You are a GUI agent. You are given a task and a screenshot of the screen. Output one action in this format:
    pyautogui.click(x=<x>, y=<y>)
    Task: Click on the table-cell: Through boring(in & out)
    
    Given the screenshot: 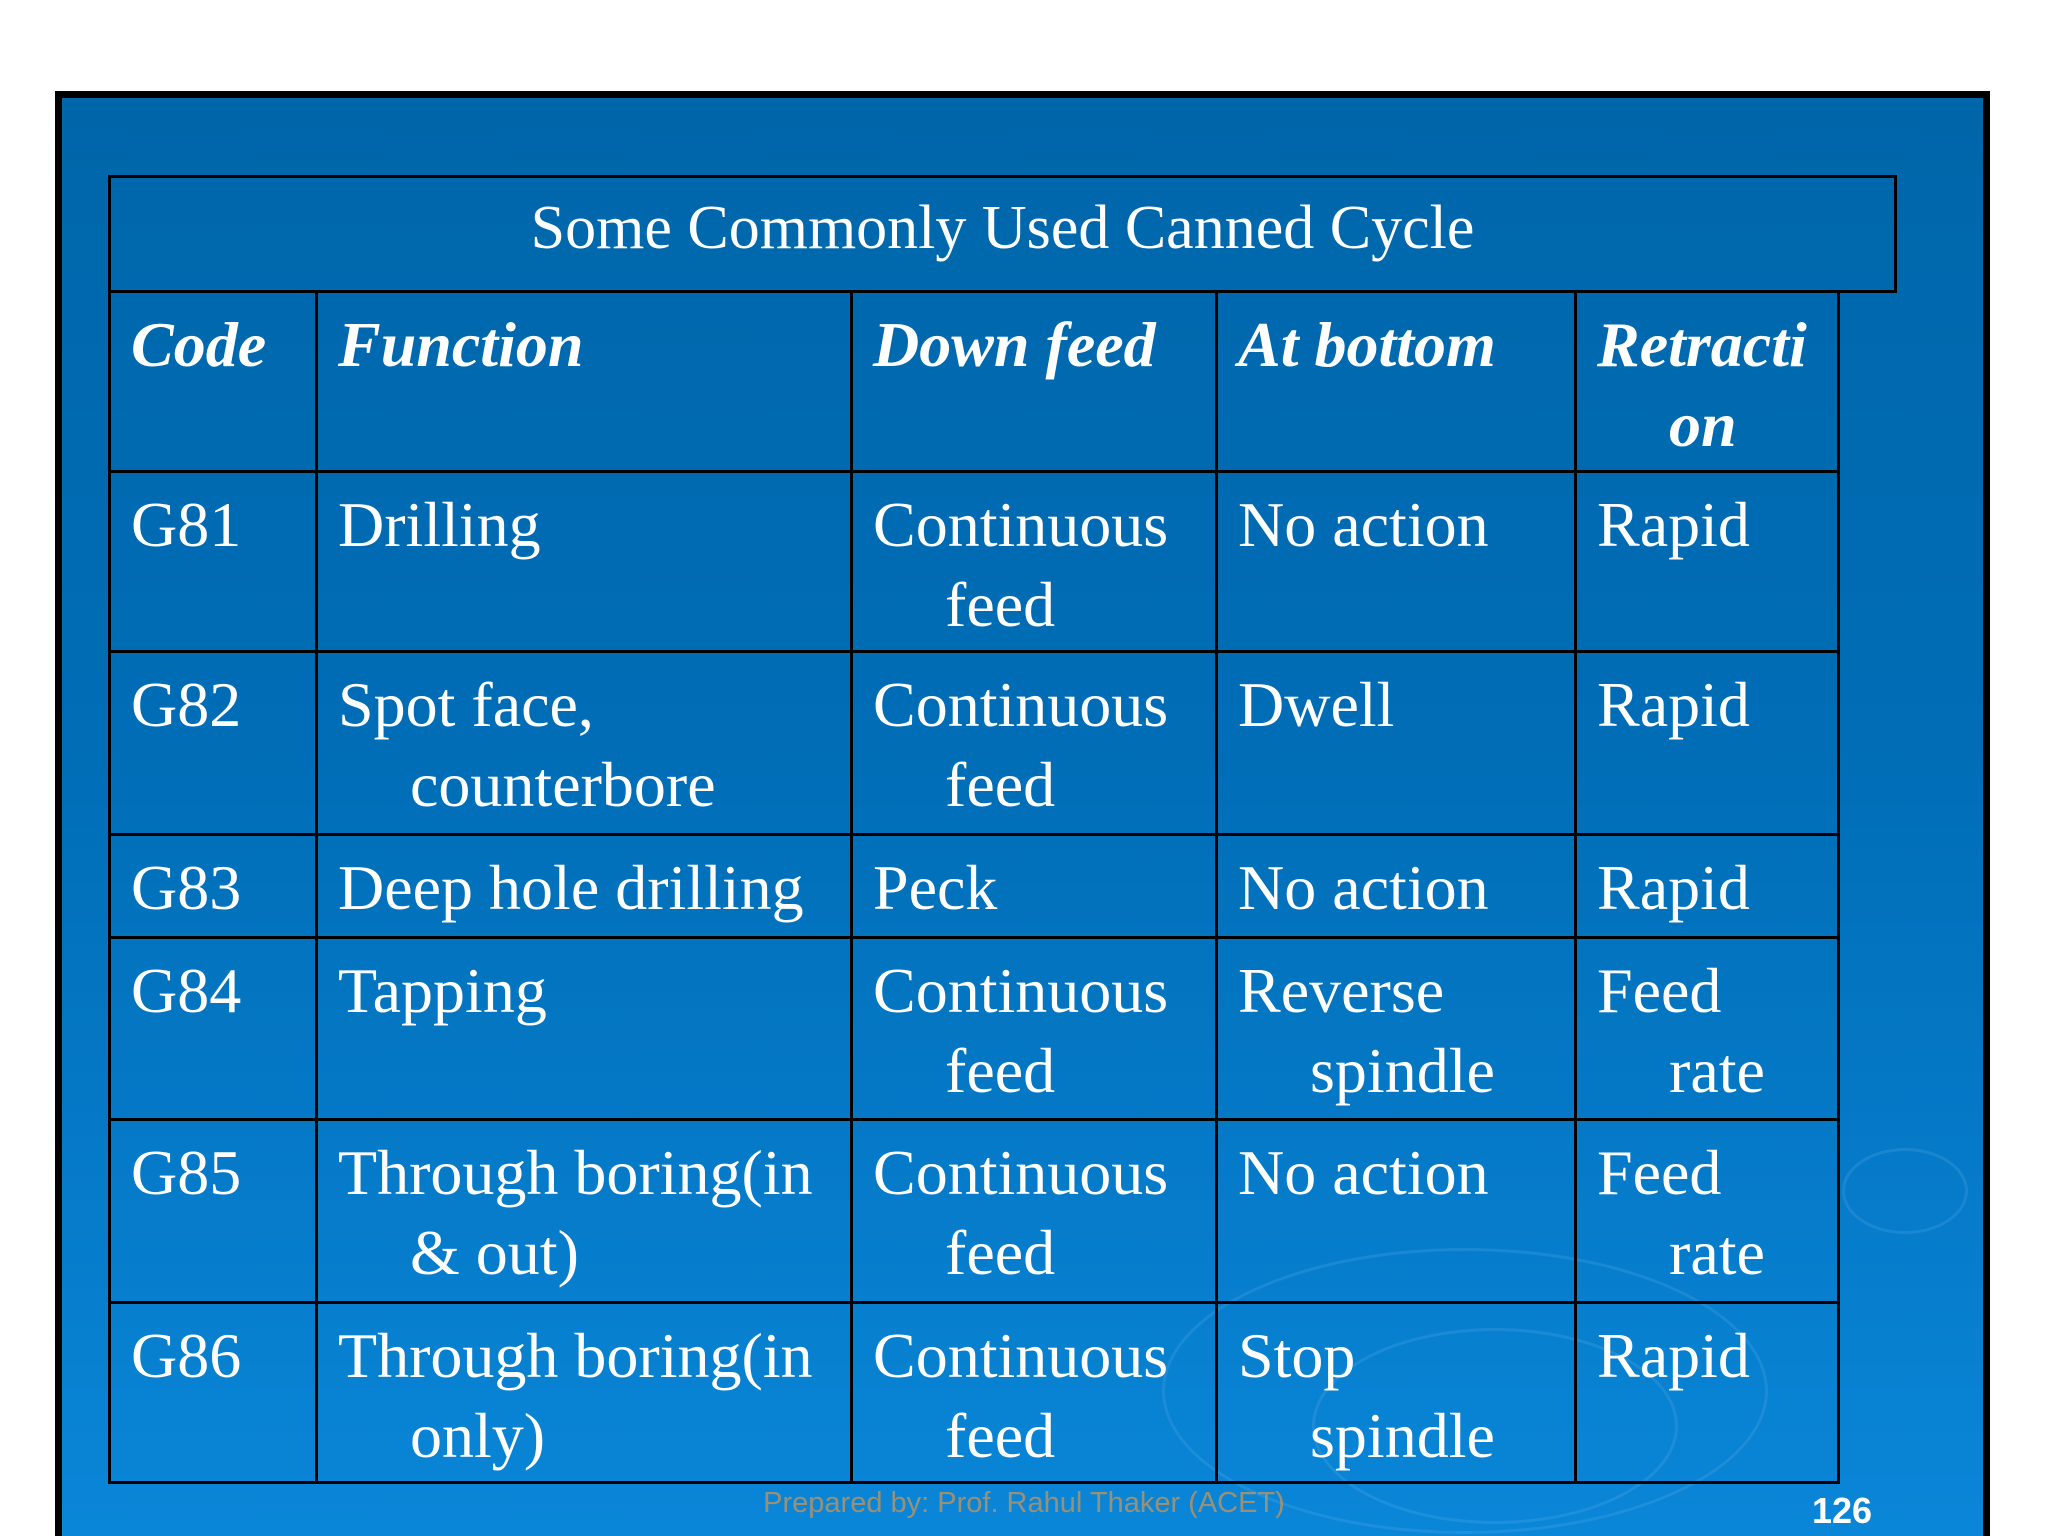 What is the action you would take?
    pyautogui.click(x=584, y=1211)
    